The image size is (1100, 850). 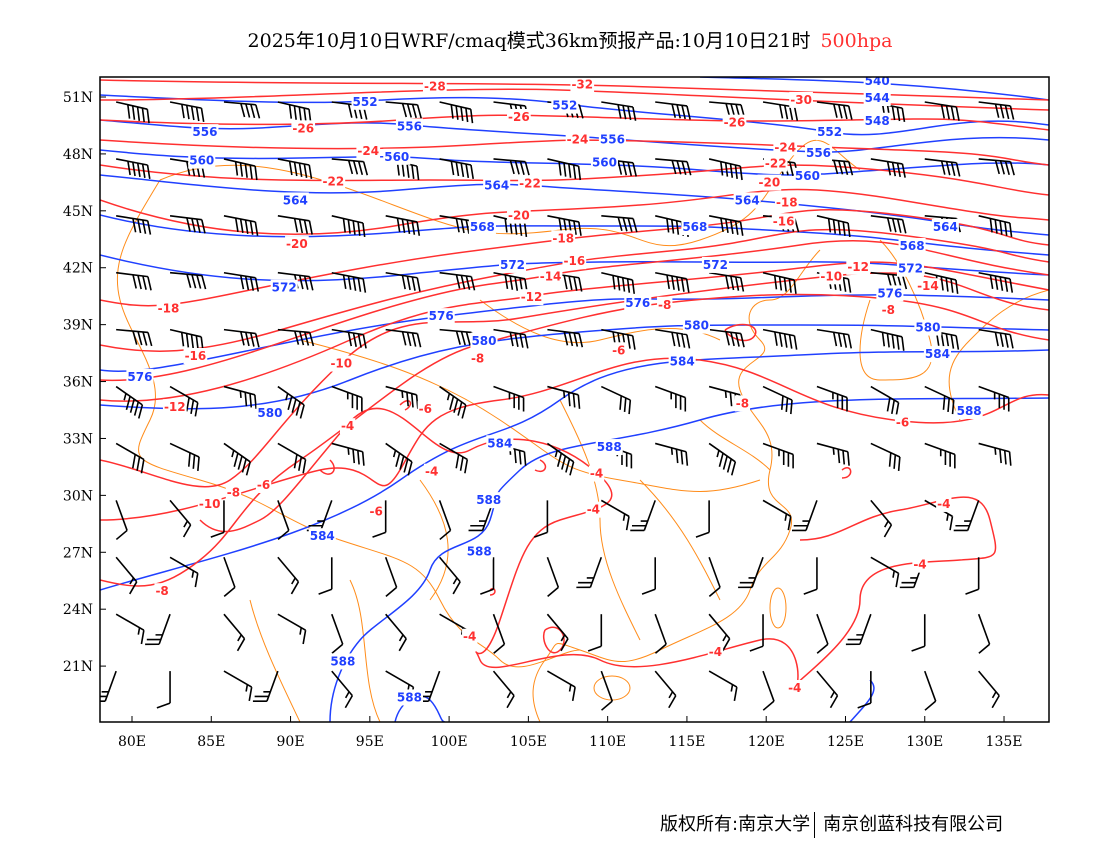 I want to click on height-contour-label-group: 584, so click(x=500, y=443).